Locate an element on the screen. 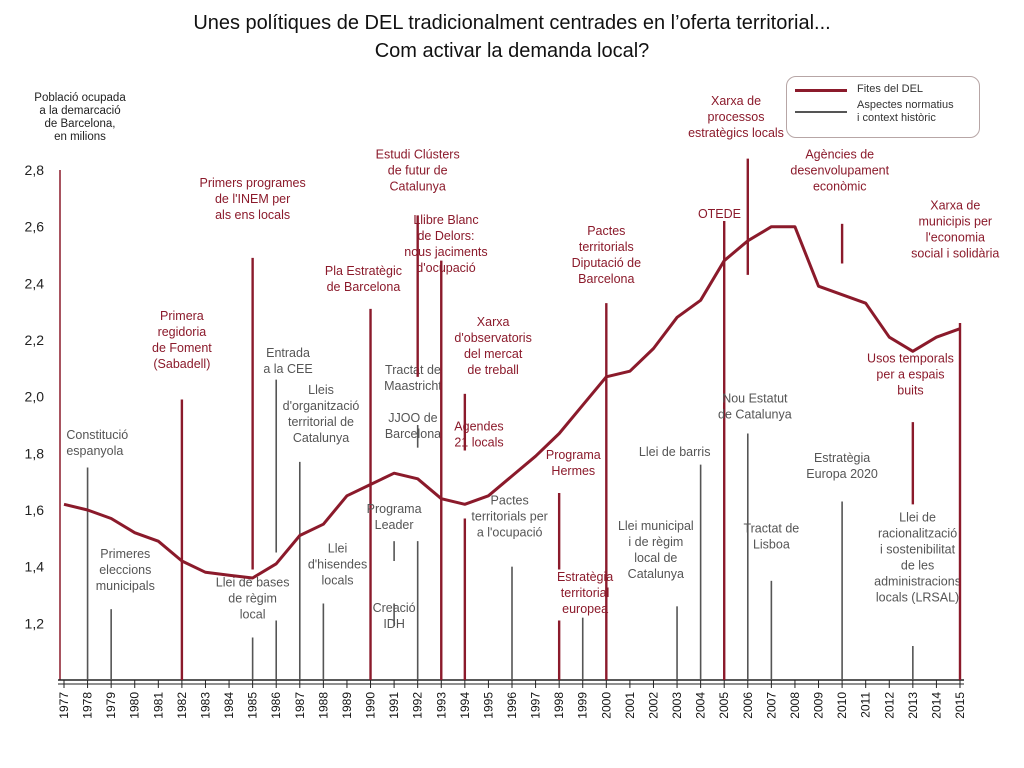 This screenshot has width=1024, height=768. annotation-label: als ens locals is located at coordinates (252, 215).